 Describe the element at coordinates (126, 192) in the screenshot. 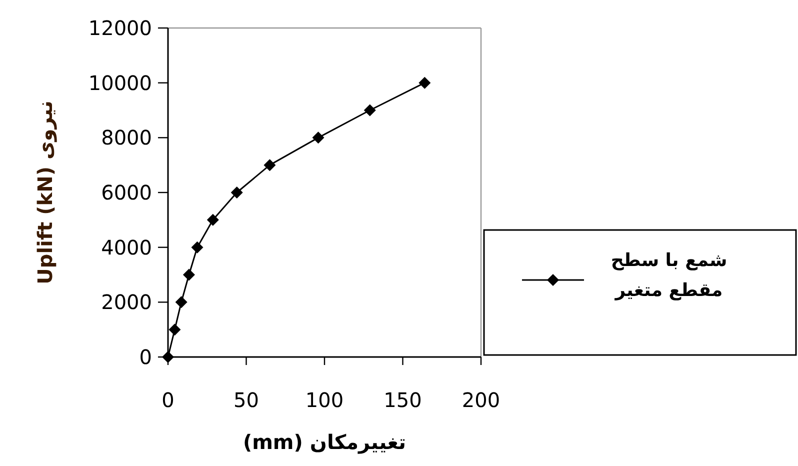

I see `y-tick-label: 6000` at that location.